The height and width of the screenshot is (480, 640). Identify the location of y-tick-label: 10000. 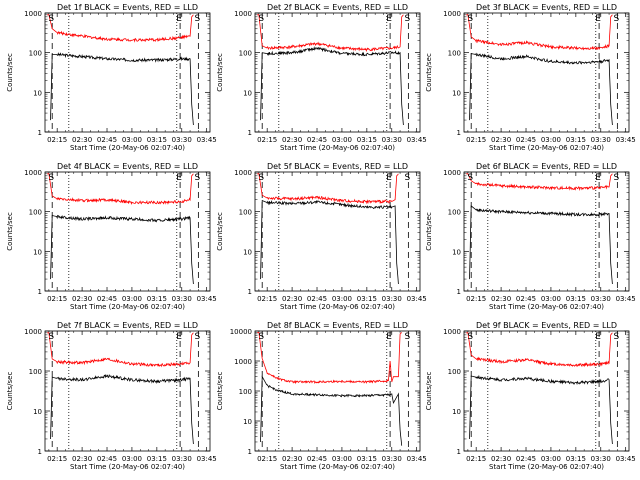
(241, 332).